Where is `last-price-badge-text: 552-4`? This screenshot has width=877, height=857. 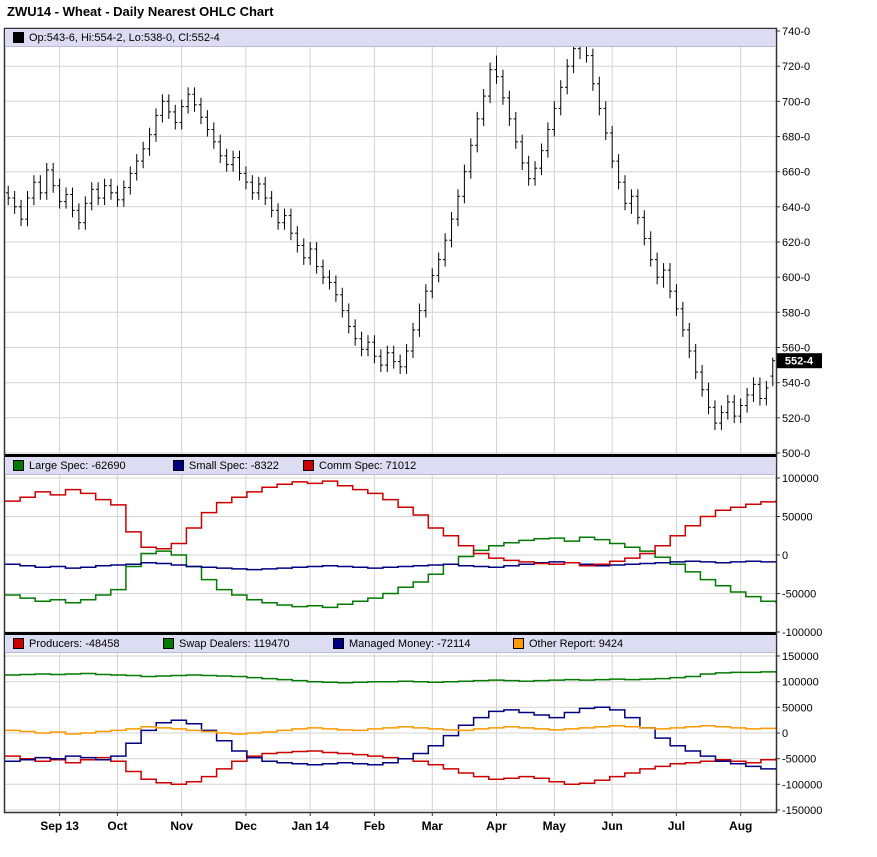 last-price-badge-text: 552-4 is located at coordinates (799, 362).